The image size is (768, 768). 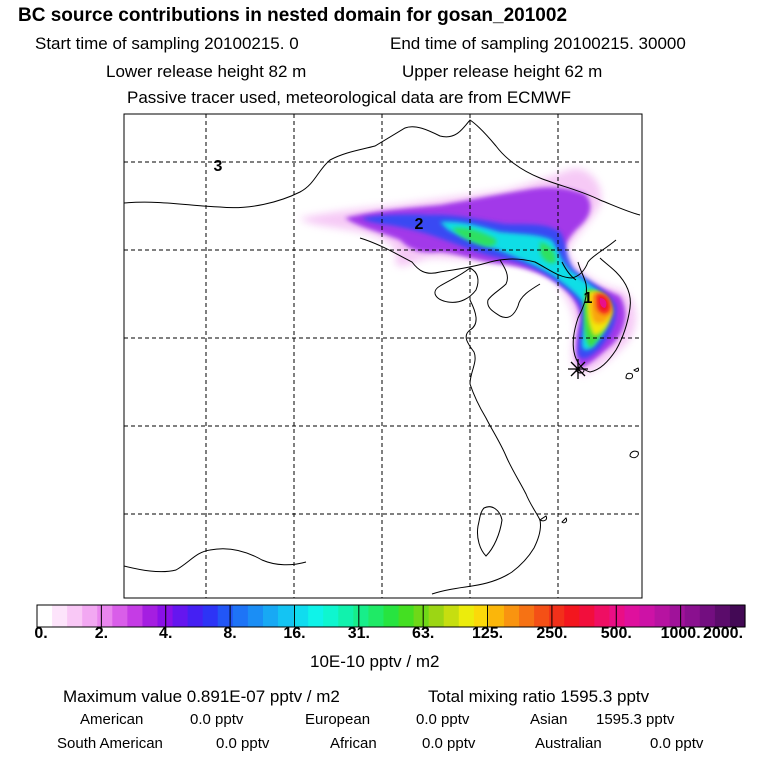 What do you see at coordinates (294, 633) in the screenshot?
I see `colorbar-tick-label: 16.` at bounding box center [294, 633].